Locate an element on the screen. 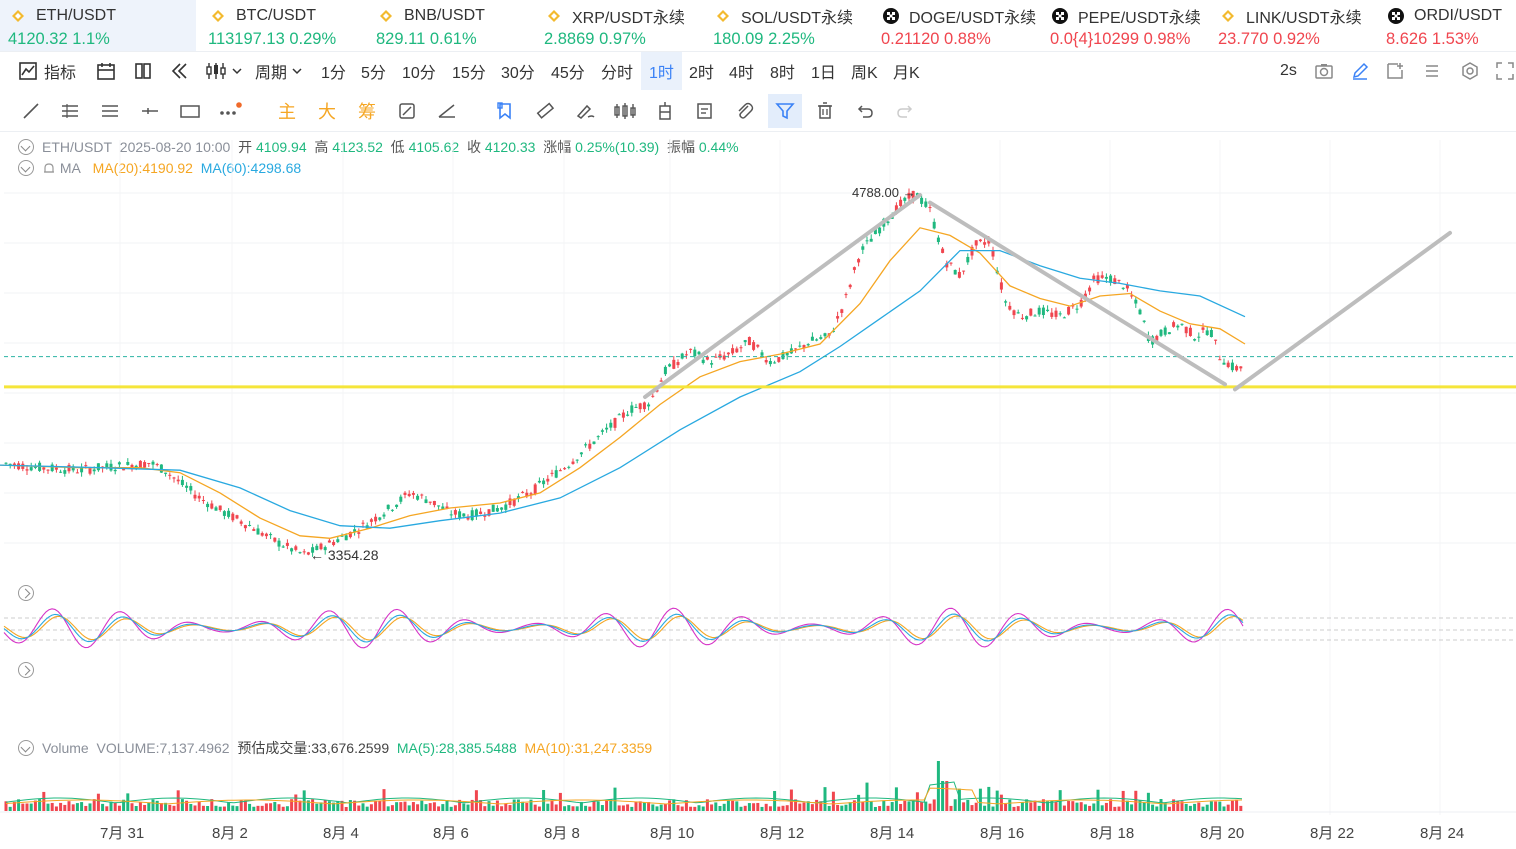 This screenshot has height=849, width=1516. parallel-lines-tool is located at coordinates (70, 111).